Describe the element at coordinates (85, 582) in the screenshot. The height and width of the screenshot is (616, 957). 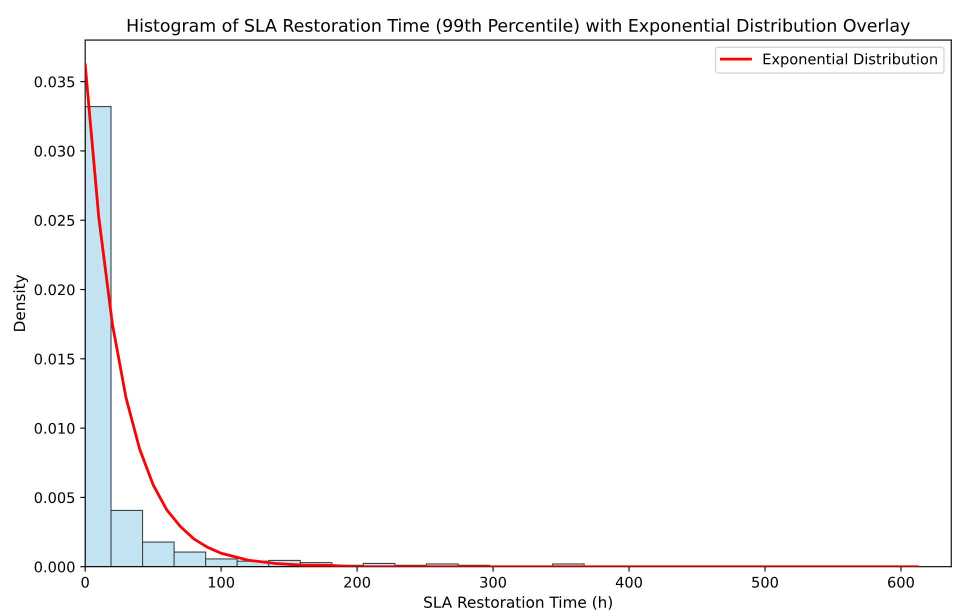
I see `x-tick-label: 0` at that location.